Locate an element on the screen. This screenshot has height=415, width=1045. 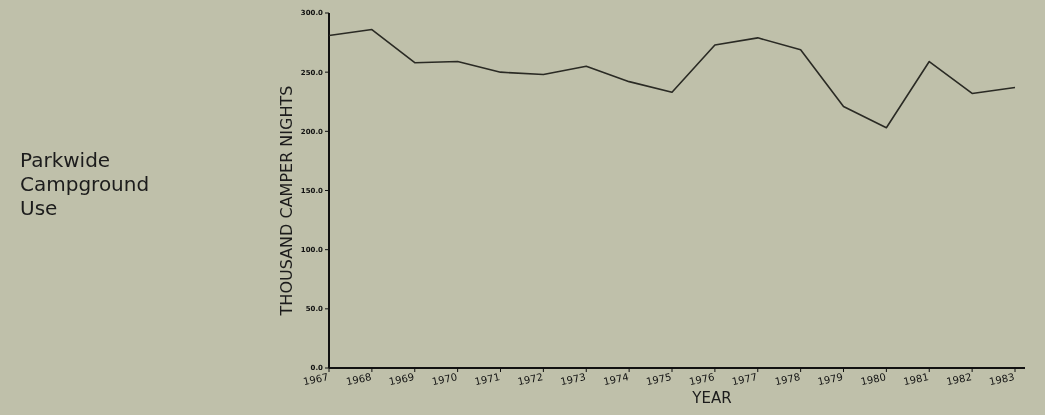
y-axis-title: THOUSAND CAMPER NIGHTS is located at coordinates (286, 201).